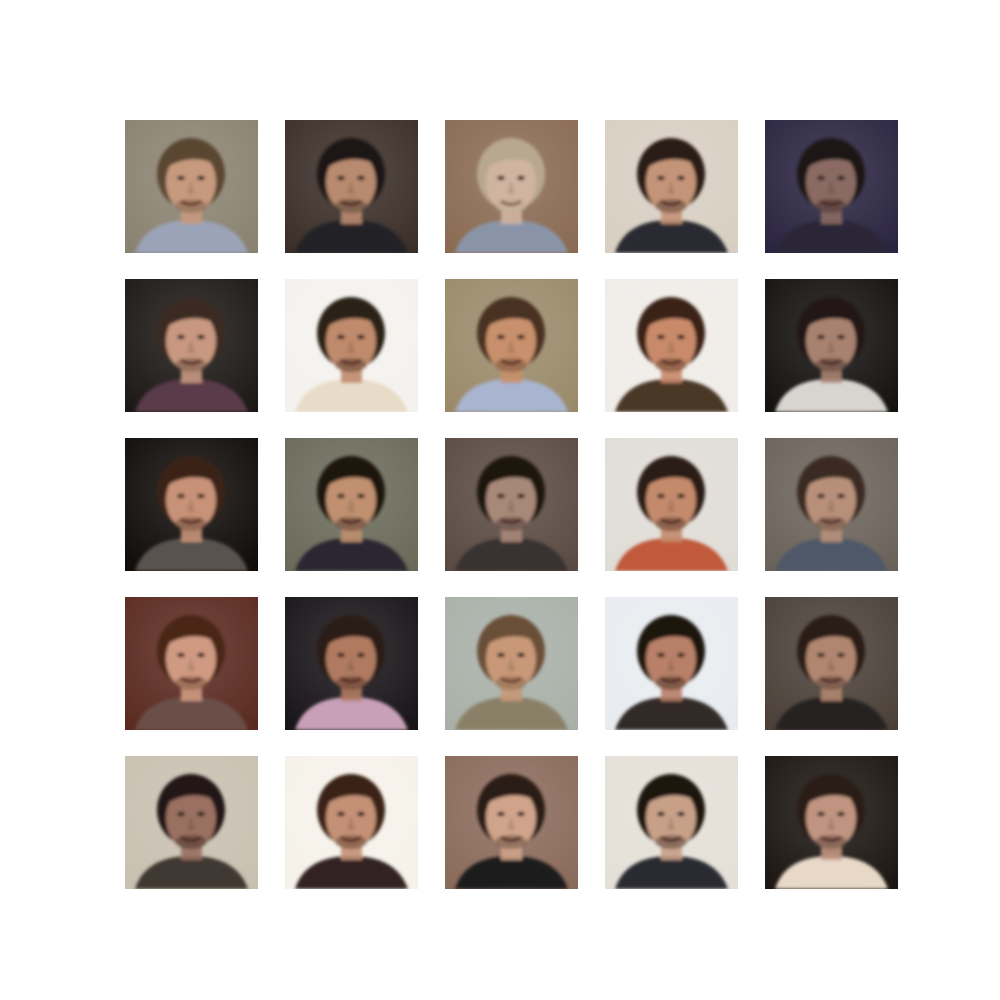  Describe the element at coordinates (351, 186) in the screenshot. I see `face-tile-r1-c2` at that location.